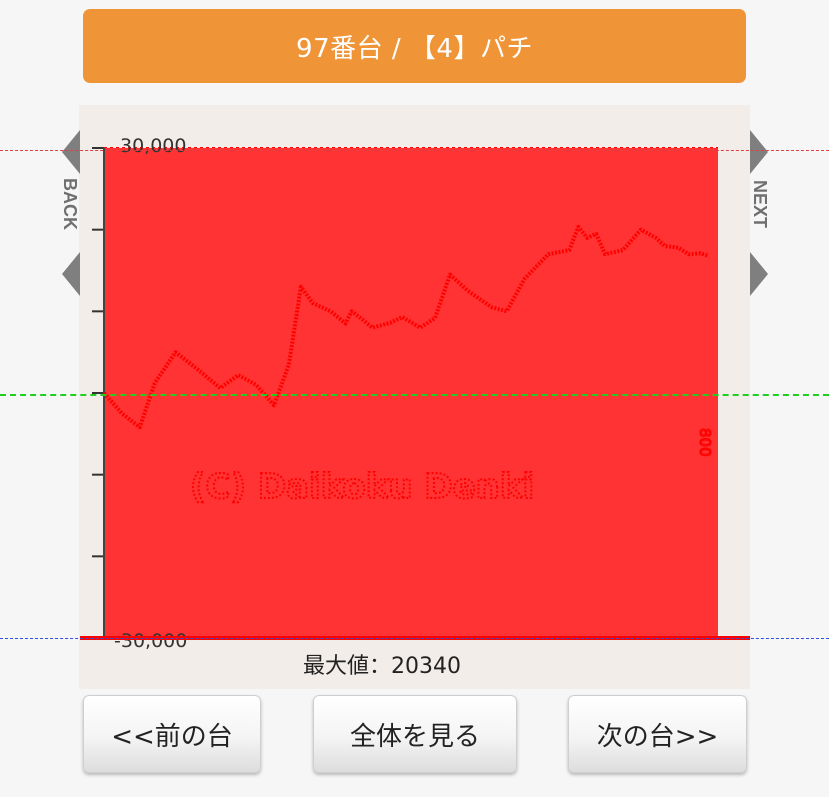  What do you see at coordinates (705, 442) in the screenshot?
I see `end-value-label: 800` at bounding box center [705, 442].